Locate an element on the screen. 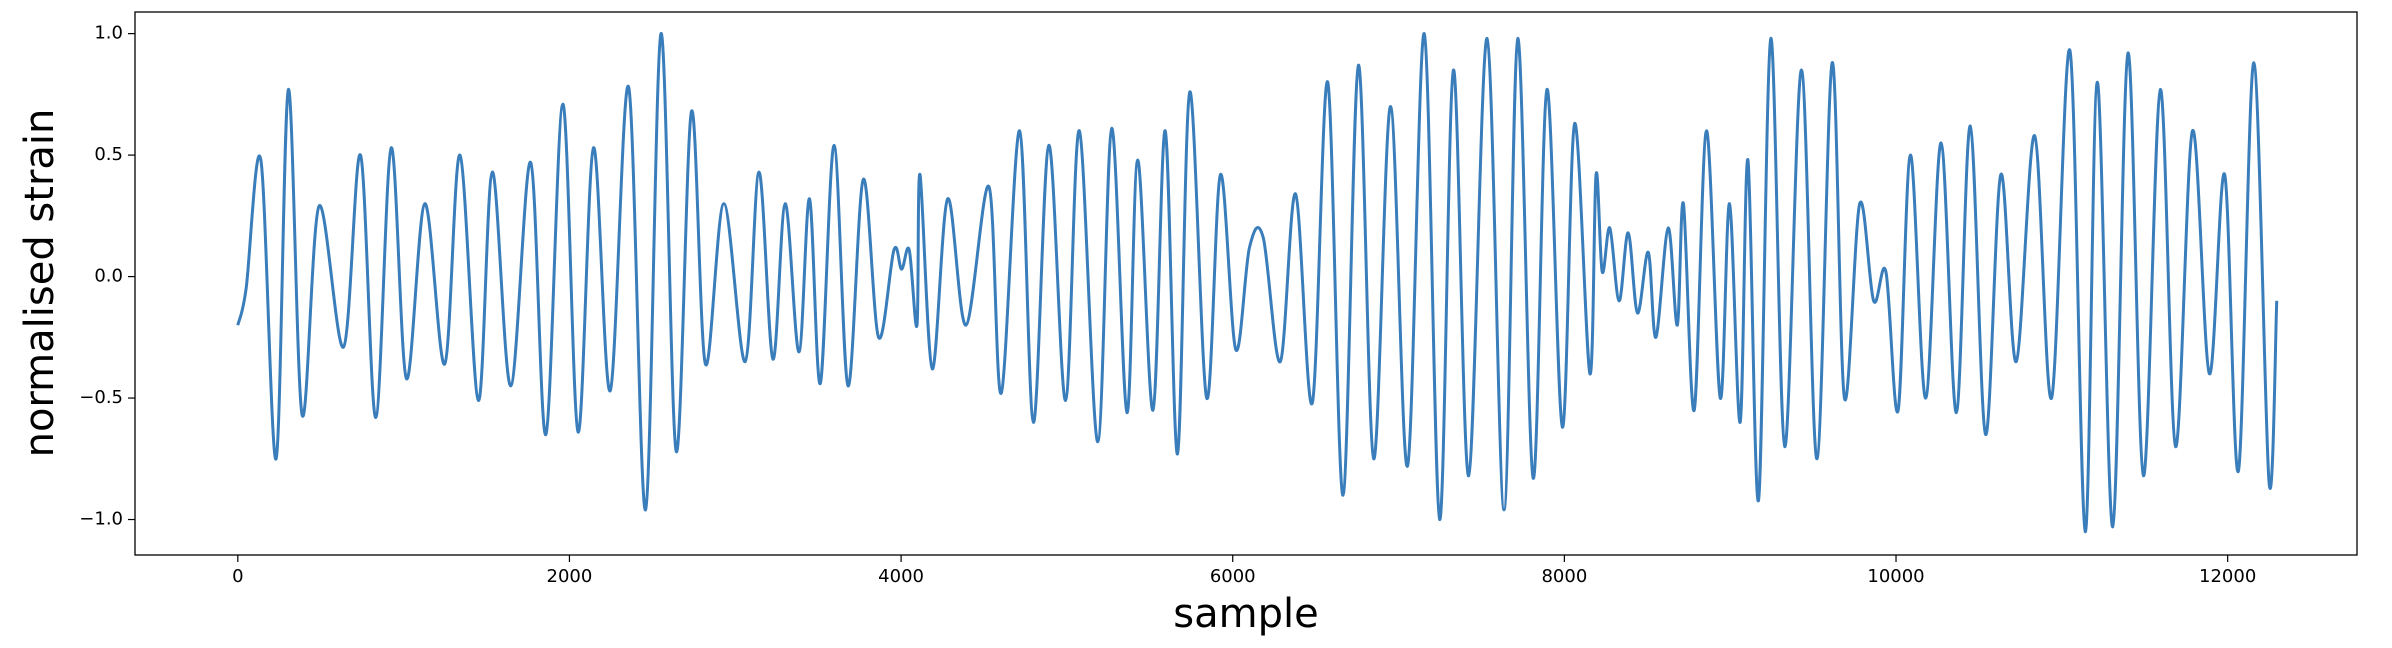 Image resolution: width=2392 pixels, height=648 pixels. y-tick-label: 0.0 is located at coordinates (108, 276).